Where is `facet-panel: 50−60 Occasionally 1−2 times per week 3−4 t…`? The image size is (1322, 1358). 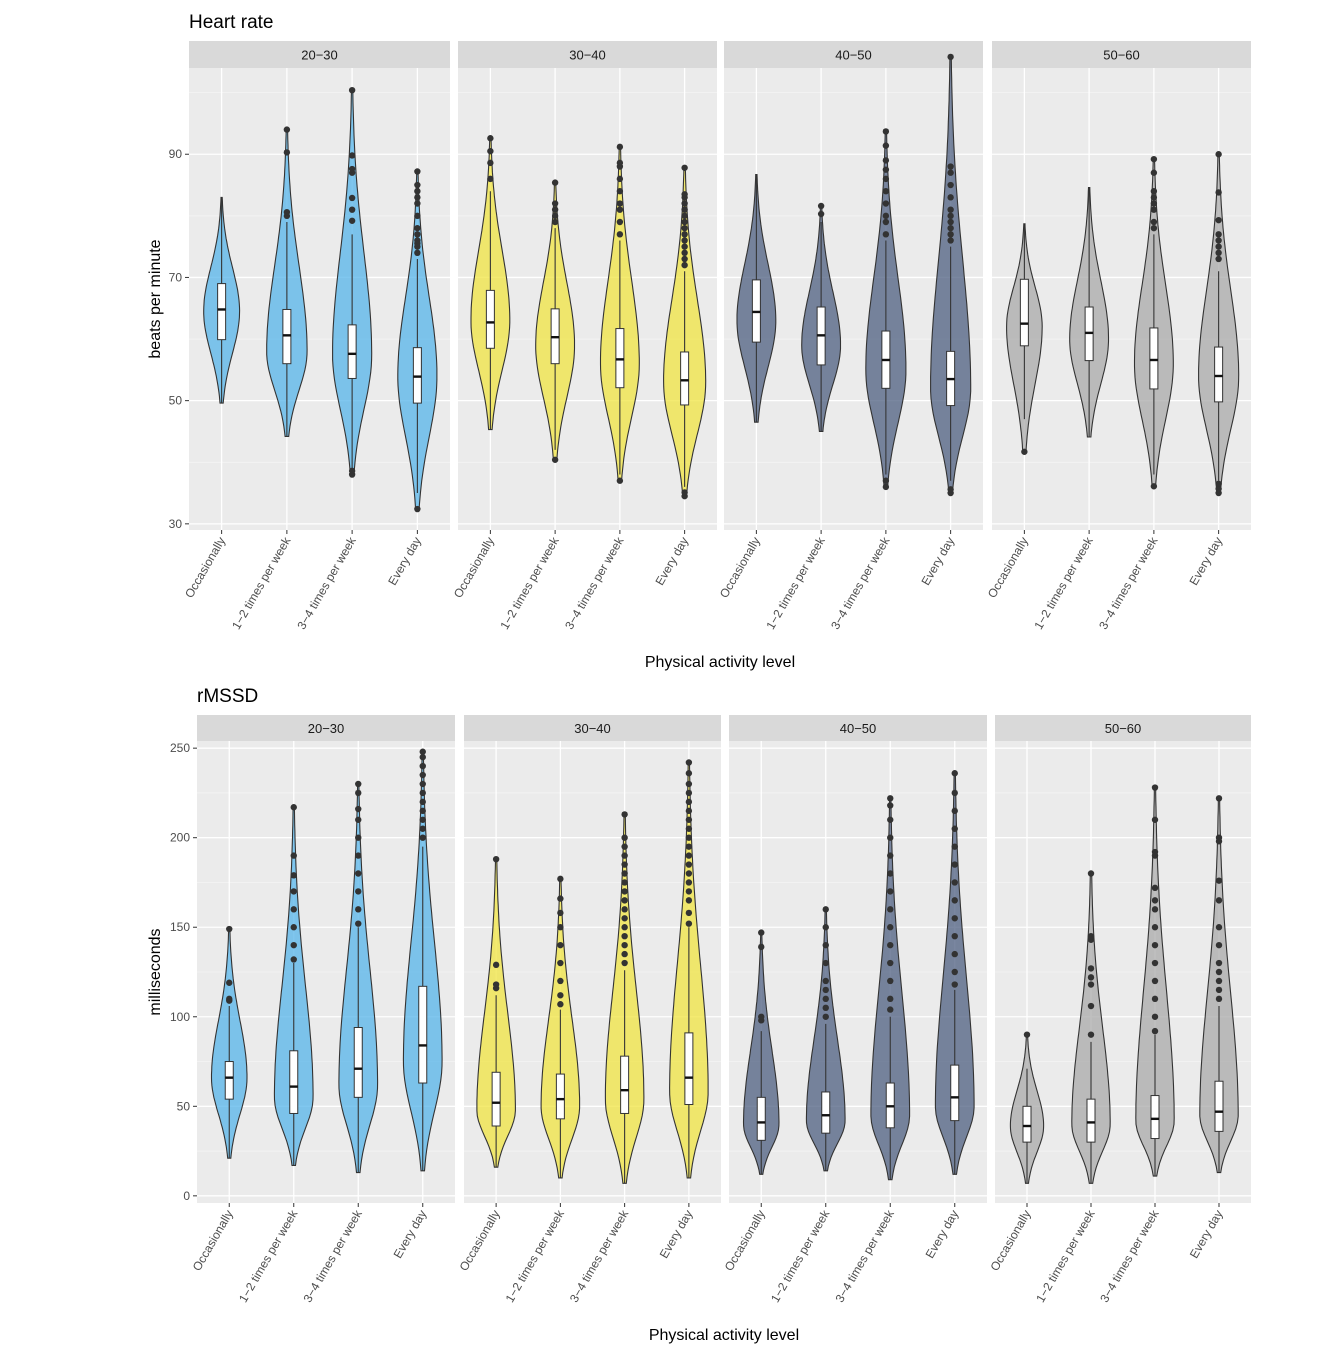
facet-panel: 50−60 Occasionally 1−2 times per week 3−4 t… is located at coordinates (1118, 336).